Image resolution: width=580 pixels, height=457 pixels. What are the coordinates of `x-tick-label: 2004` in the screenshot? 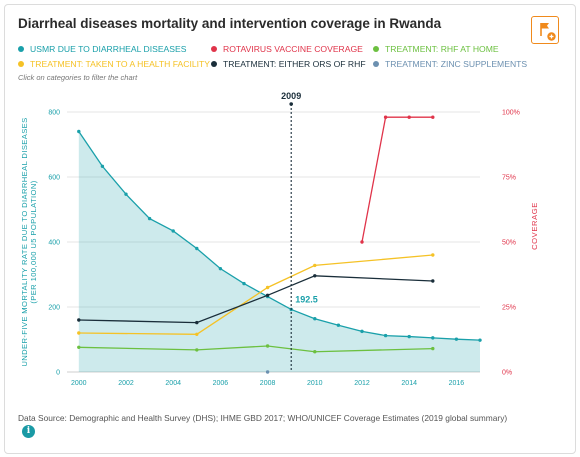 It's located at (173, 383).